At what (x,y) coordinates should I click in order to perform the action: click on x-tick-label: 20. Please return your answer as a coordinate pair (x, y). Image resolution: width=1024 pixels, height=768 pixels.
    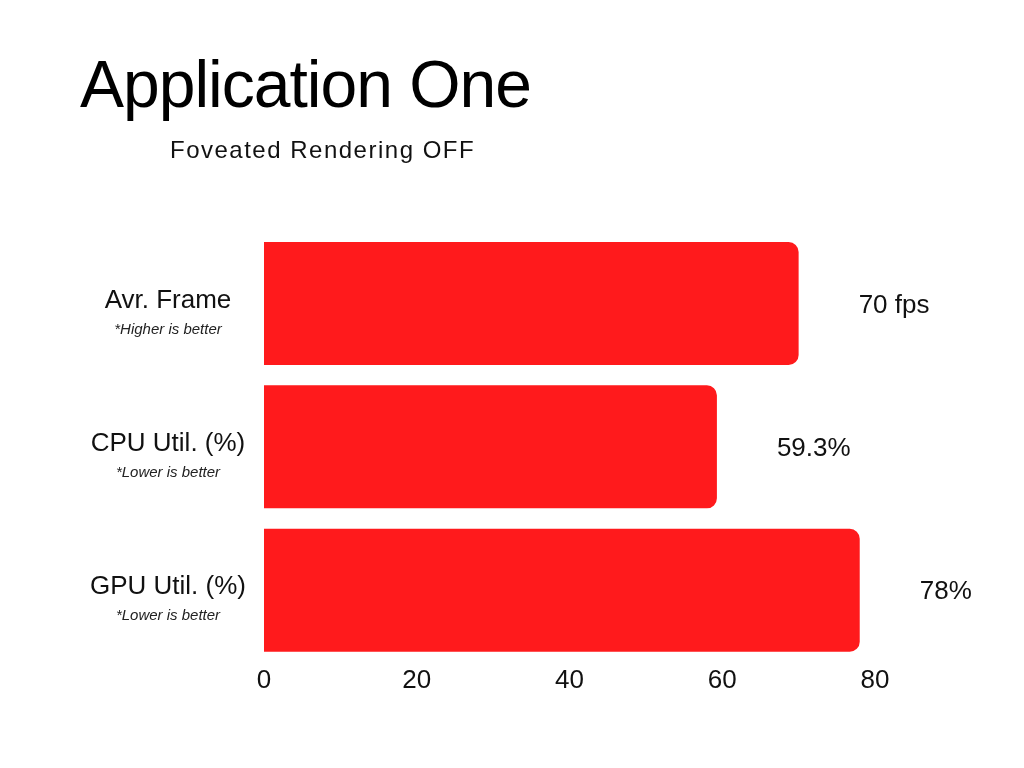
    Looking at the image, I should click on (417, 679).